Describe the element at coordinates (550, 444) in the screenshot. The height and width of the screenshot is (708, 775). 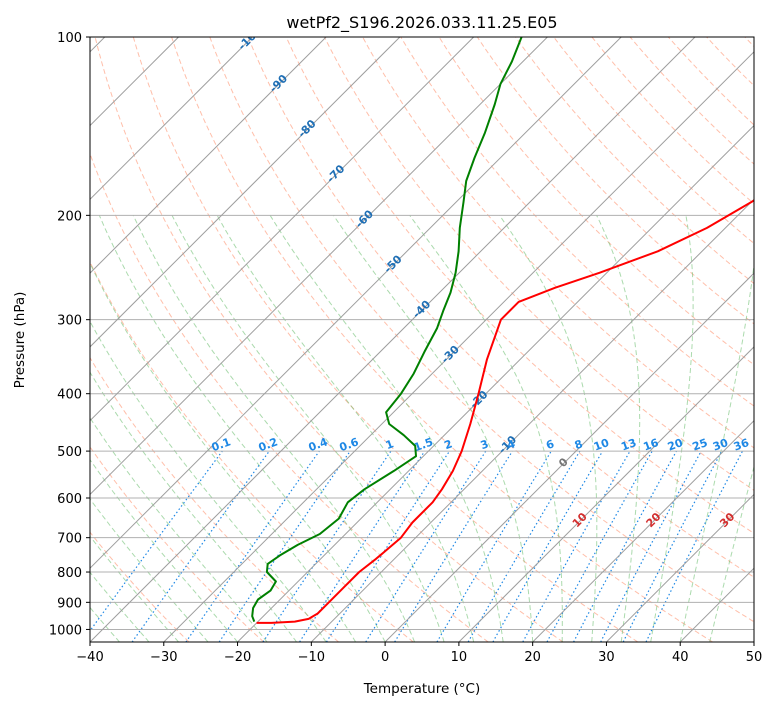
I see `mixing-ratio-label: 6` at that location.